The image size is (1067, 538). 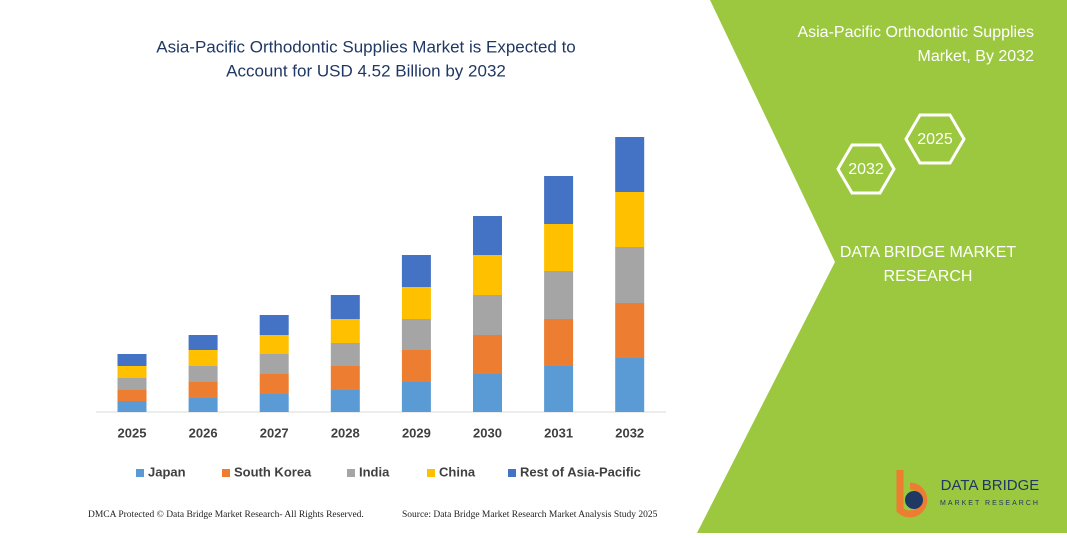 I want to click on hexagon-label: 2032, so click(x=866, y=169).